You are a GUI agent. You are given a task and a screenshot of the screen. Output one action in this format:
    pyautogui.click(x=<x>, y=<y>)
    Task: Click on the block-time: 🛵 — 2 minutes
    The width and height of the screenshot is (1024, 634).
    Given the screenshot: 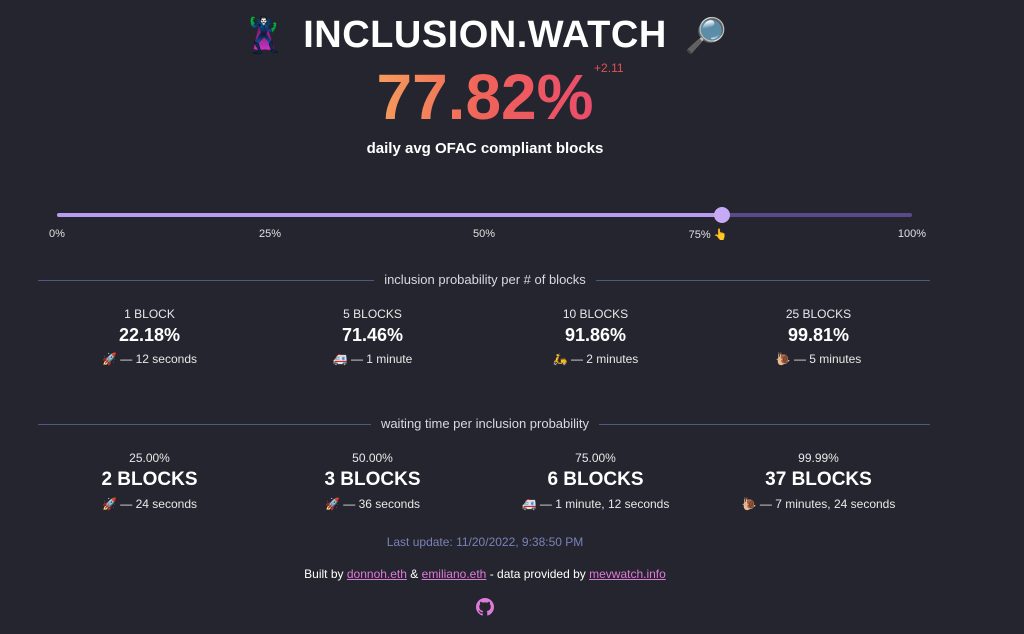 What is the action you would take?
    pyautogui.click(x=595, y=359)
    